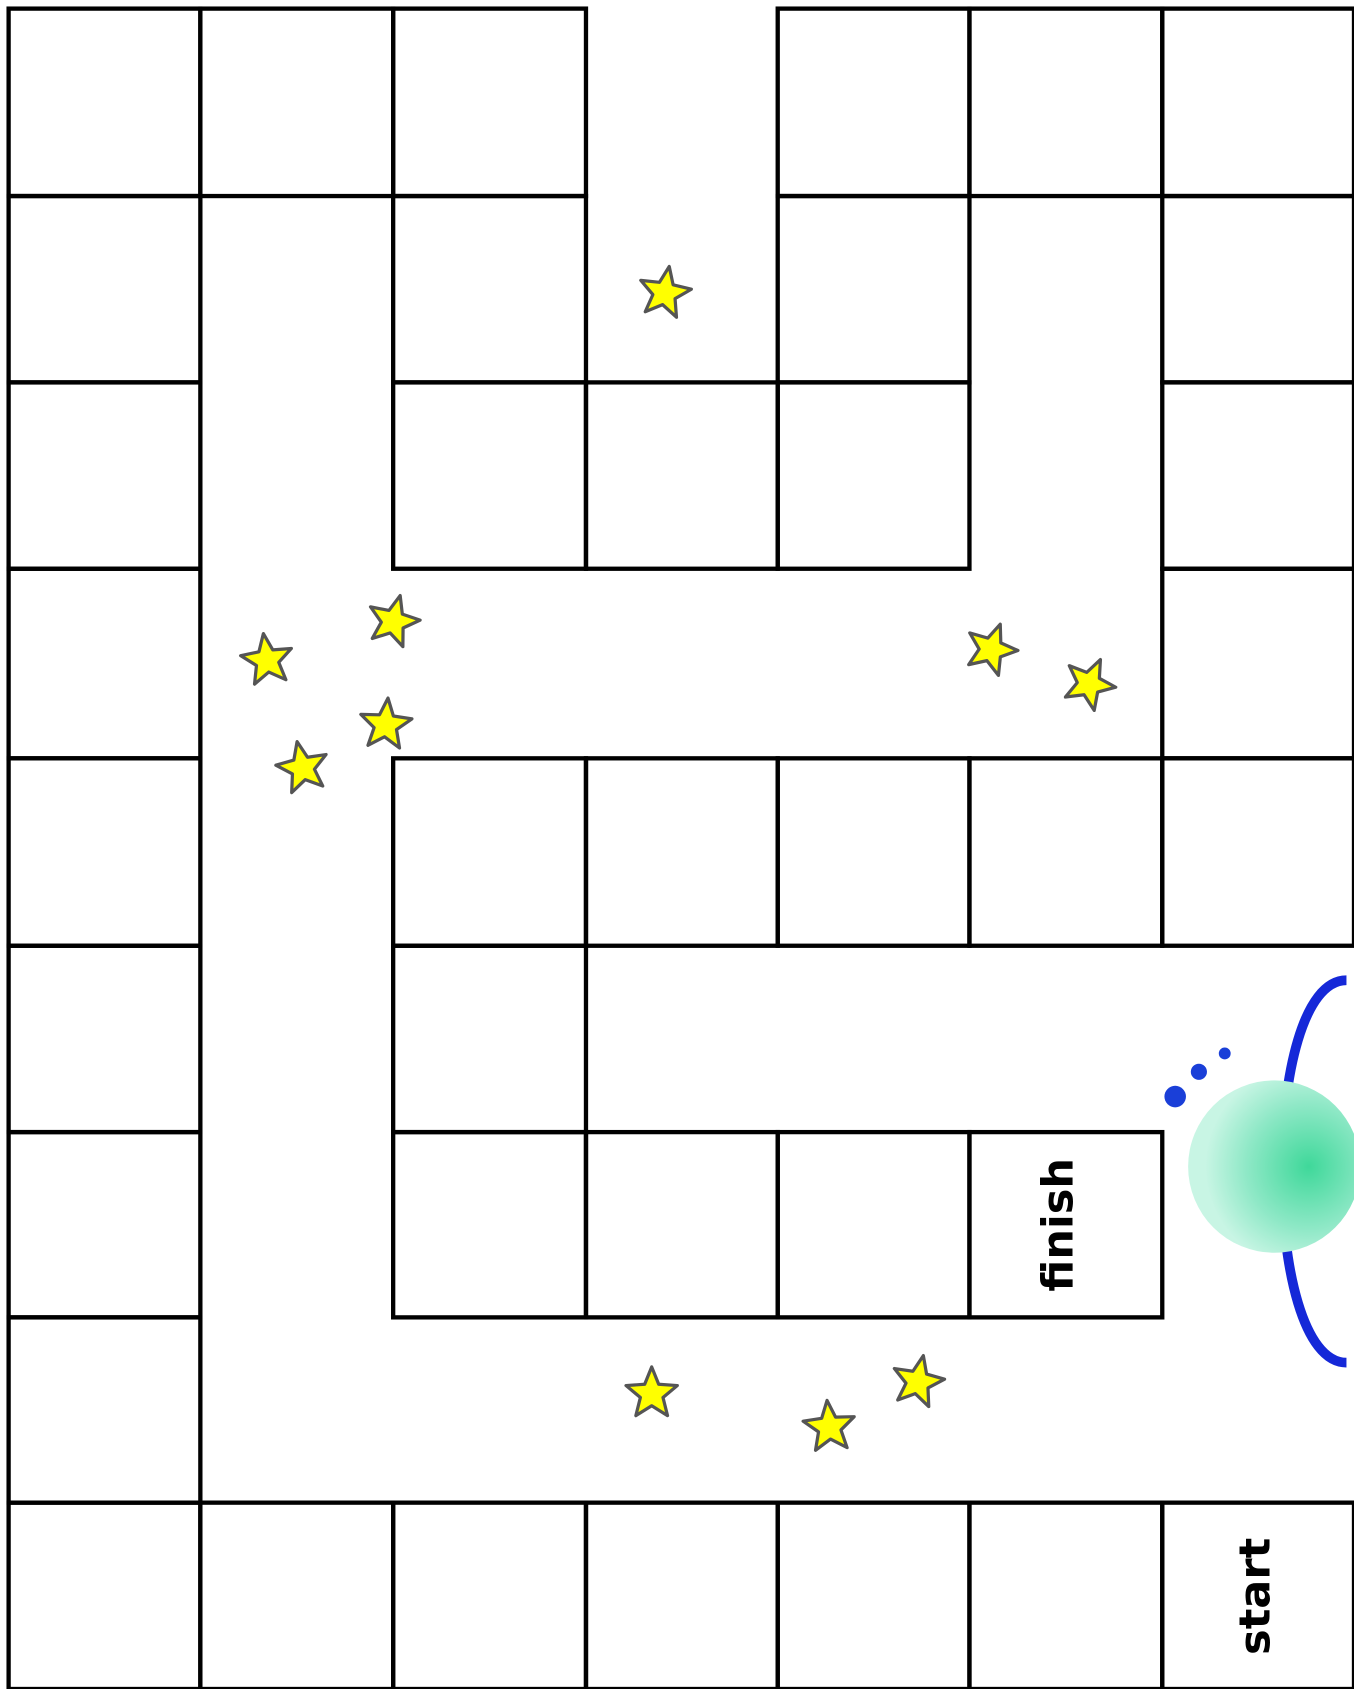 The image size is (1354, 1689). Describe the element at coordinates (1059, 1225) in the screenshot. I see `finish-label: finish` at that location.